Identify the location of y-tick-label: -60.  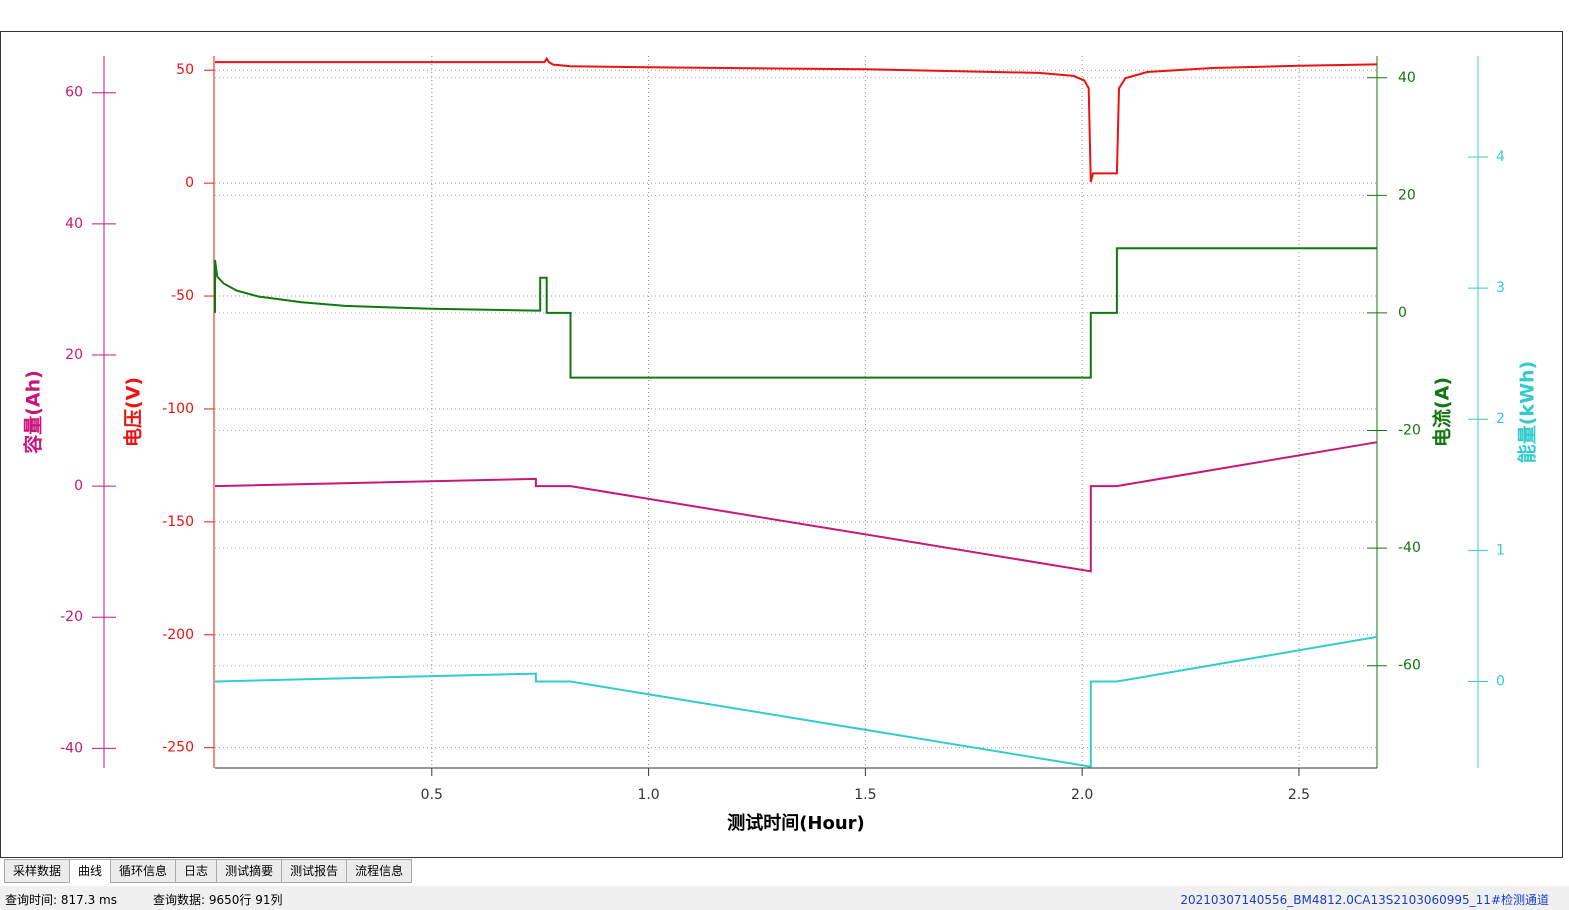
(1409, 666).